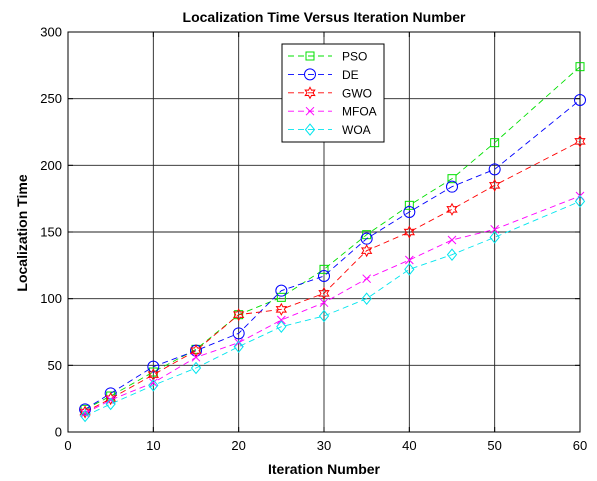 This screenshot has height=481, width=597. Describe the element at coordinates (357, 93) in the screenshot. I see `legend-label: GWO` at that location.